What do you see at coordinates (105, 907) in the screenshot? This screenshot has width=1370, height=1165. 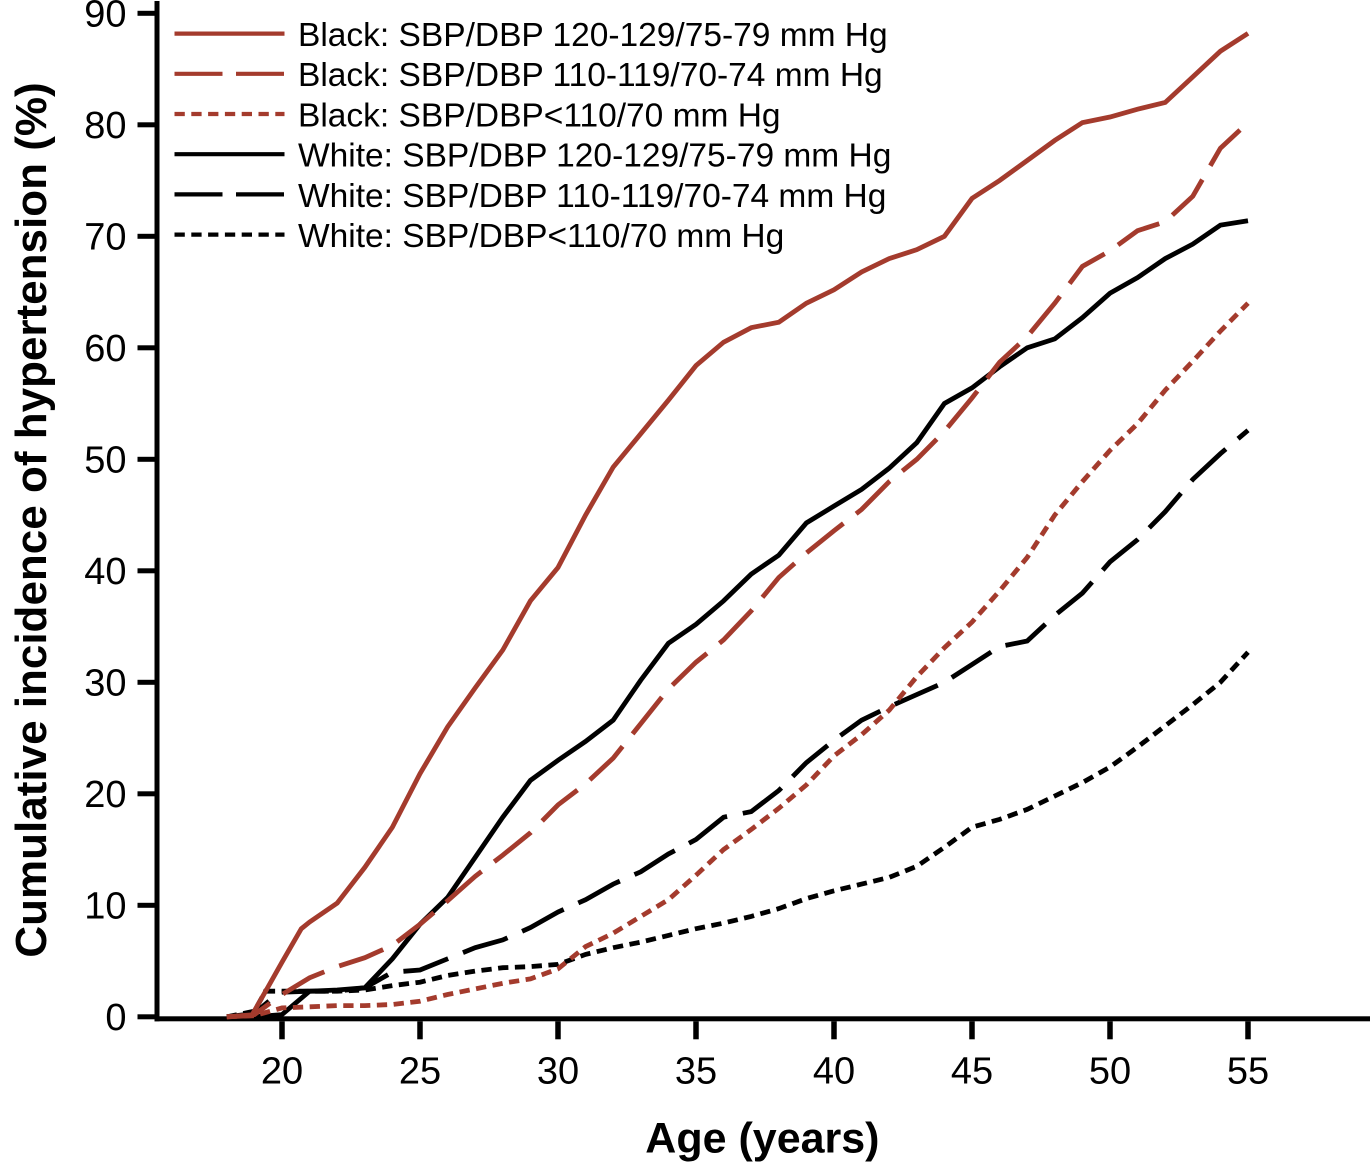 I see `svg-text: 10` at bounding box center [105, 907].